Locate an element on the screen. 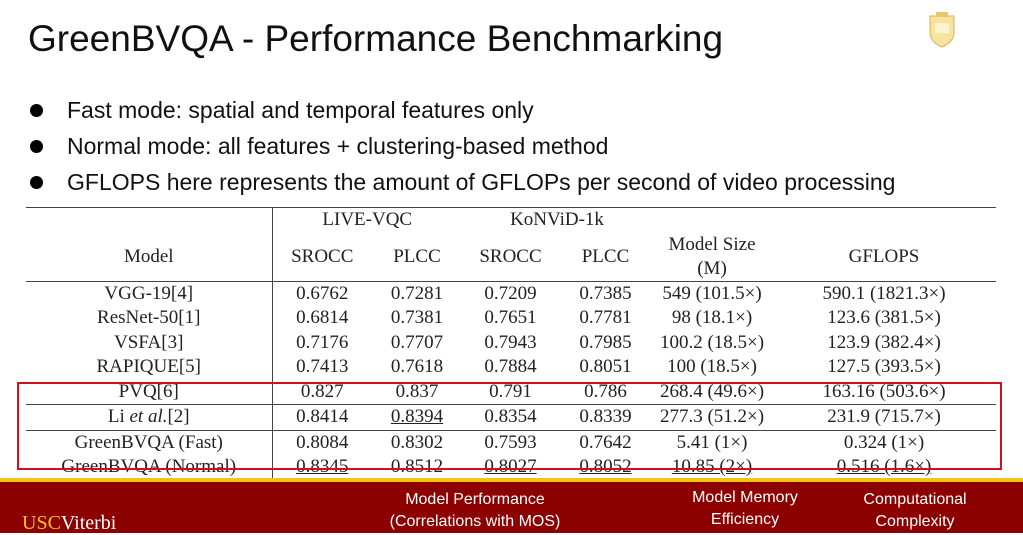 The image size is (1023, 535). value-cell: 590.1 (1821.3×) is located at coordinates (884, 293).